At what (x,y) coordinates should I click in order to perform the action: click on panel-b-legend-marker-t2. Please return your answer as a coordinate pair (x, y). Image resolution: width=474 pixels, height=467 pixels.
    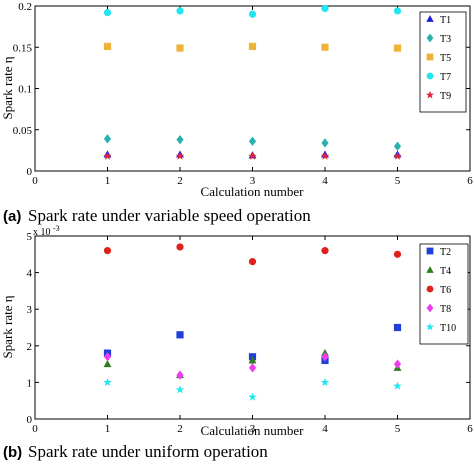
    Looking at the image, I should click on (430, 251).